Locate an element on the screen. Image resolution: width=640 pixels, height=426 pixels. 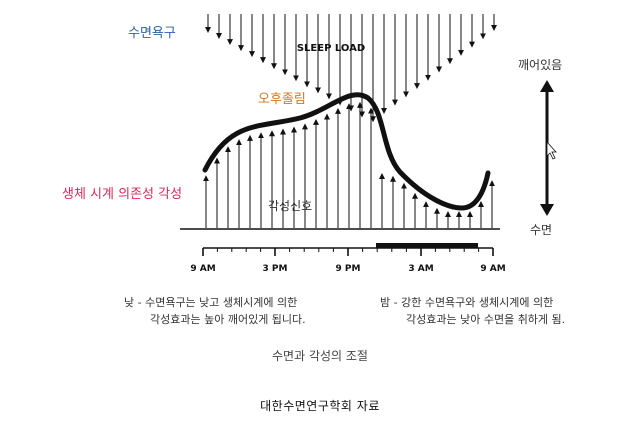
sleep-period-bar is located at coordinates (427, 245).